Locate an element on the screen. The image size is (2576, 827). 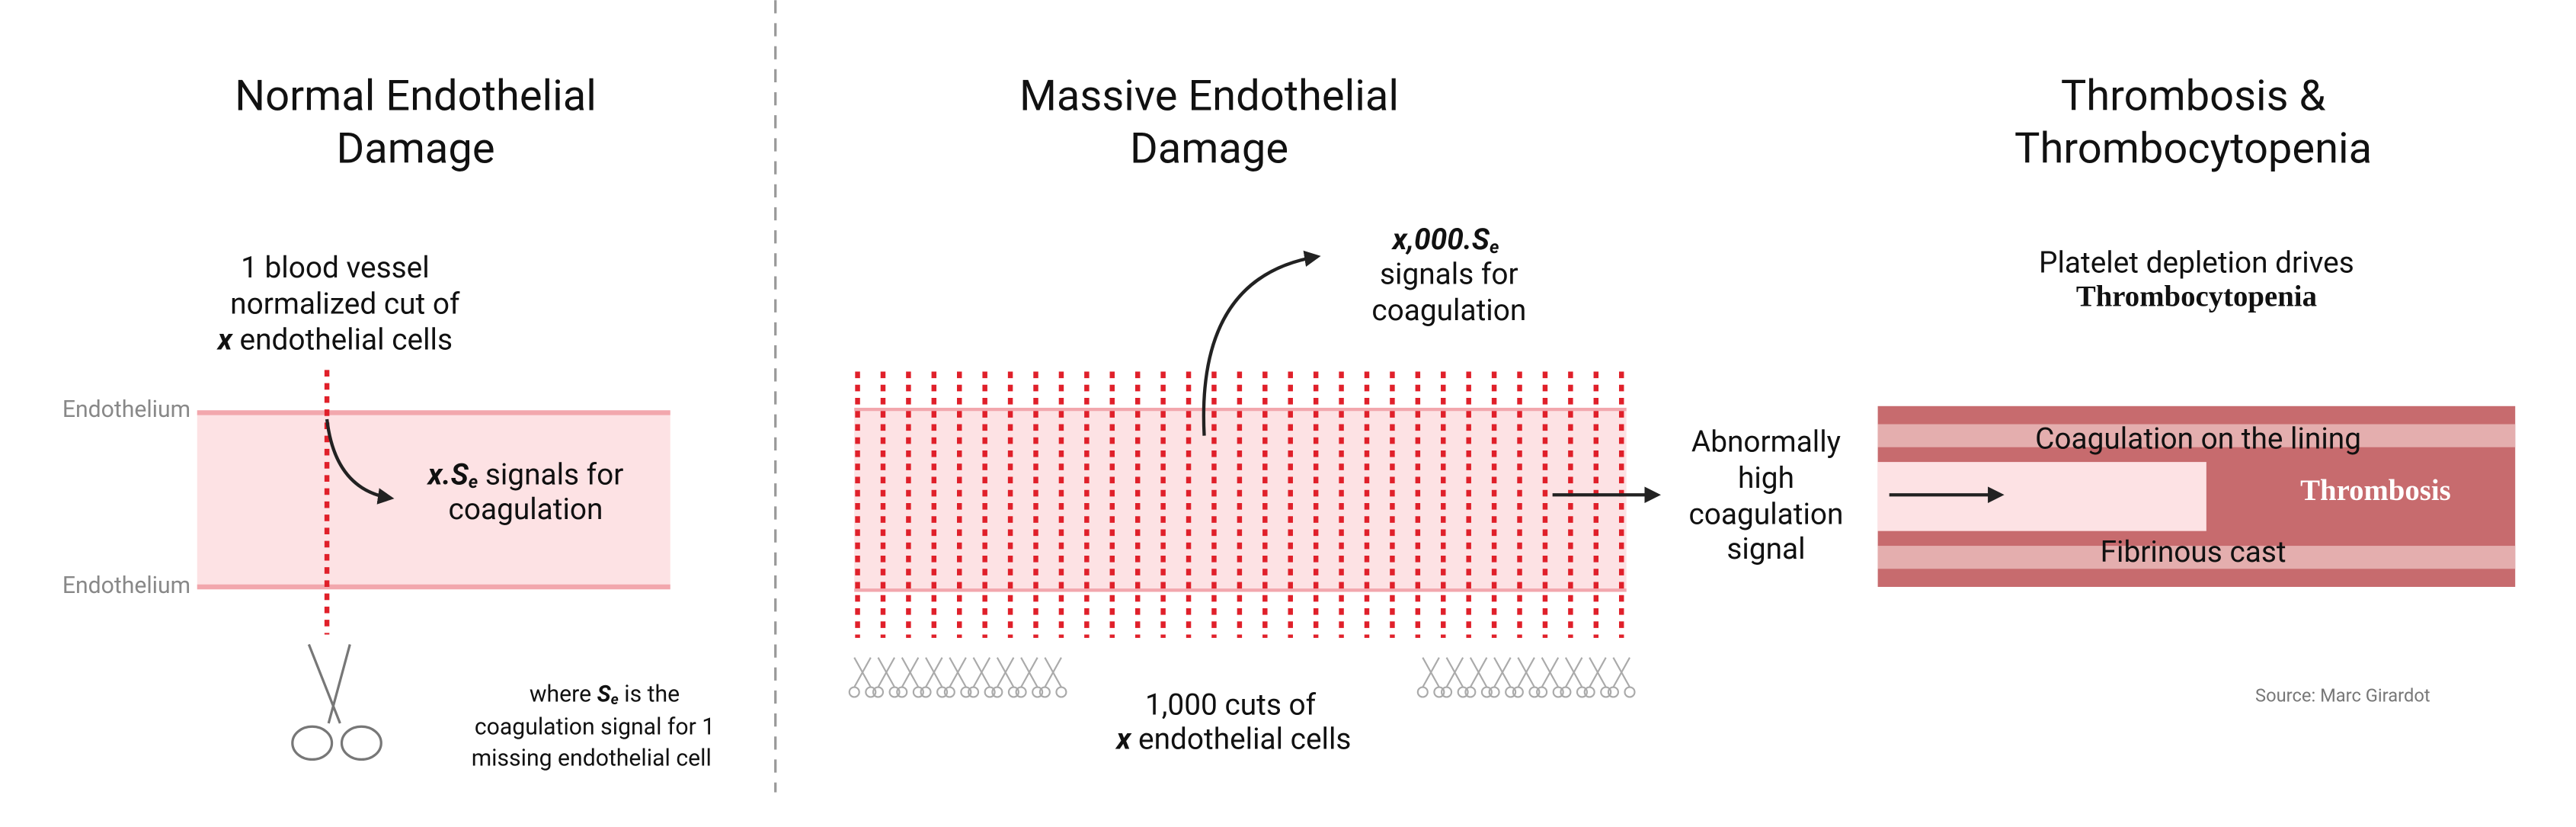
signal-label: x.Se signals for is located at coordinates (525, 475).